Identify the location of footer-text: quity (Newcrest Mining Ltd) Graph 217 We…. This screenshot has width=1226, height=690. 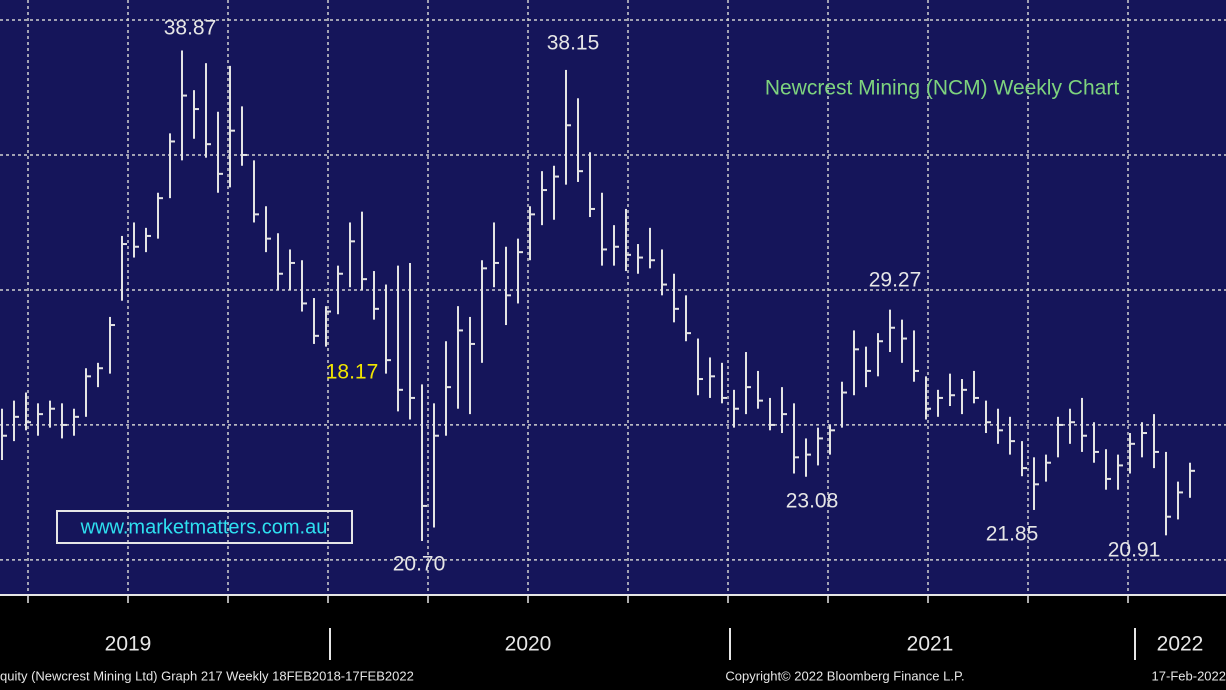
(207, 675).